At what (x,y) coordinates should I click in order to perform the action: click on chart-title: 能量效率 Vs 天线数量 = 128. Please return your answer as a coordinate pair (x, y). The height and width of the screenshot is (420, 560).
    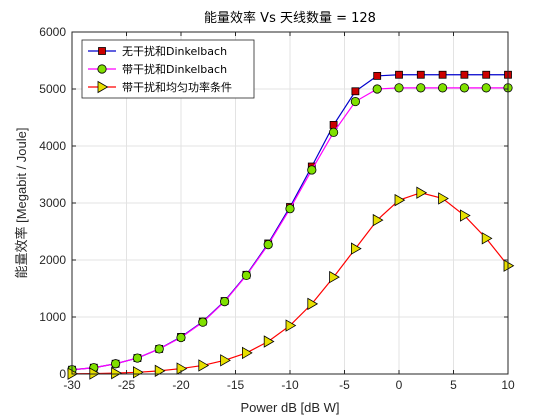
    Looking at the image, I should click on (290, 18).